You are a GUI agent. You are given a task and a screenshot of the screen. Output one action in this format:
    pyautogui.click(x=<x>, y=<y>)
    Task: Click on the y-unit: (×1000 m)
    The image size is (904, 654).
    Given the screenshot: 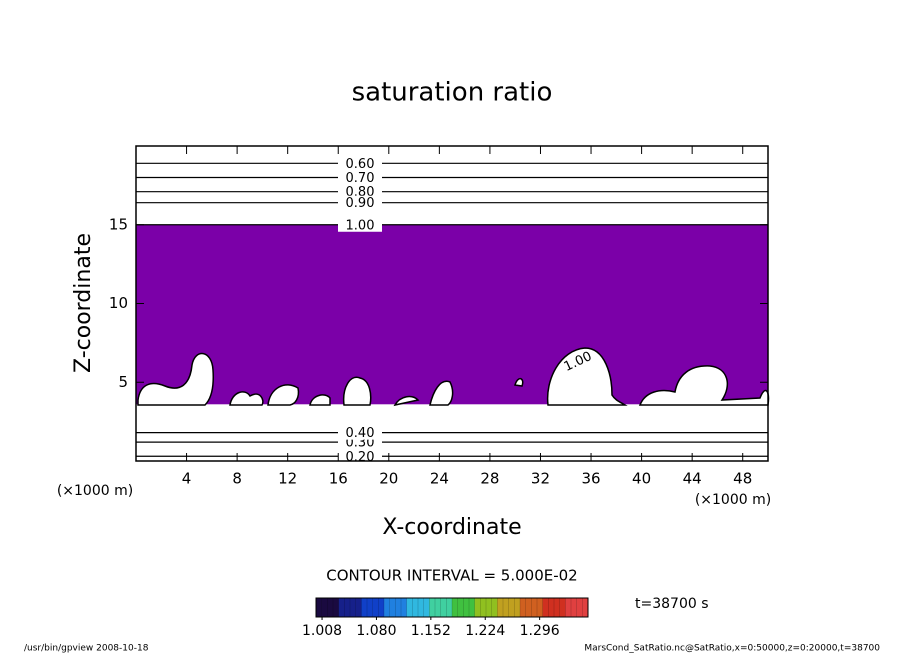 What is the action you would take?
    pyautogui.click(x=95, y=491)
    